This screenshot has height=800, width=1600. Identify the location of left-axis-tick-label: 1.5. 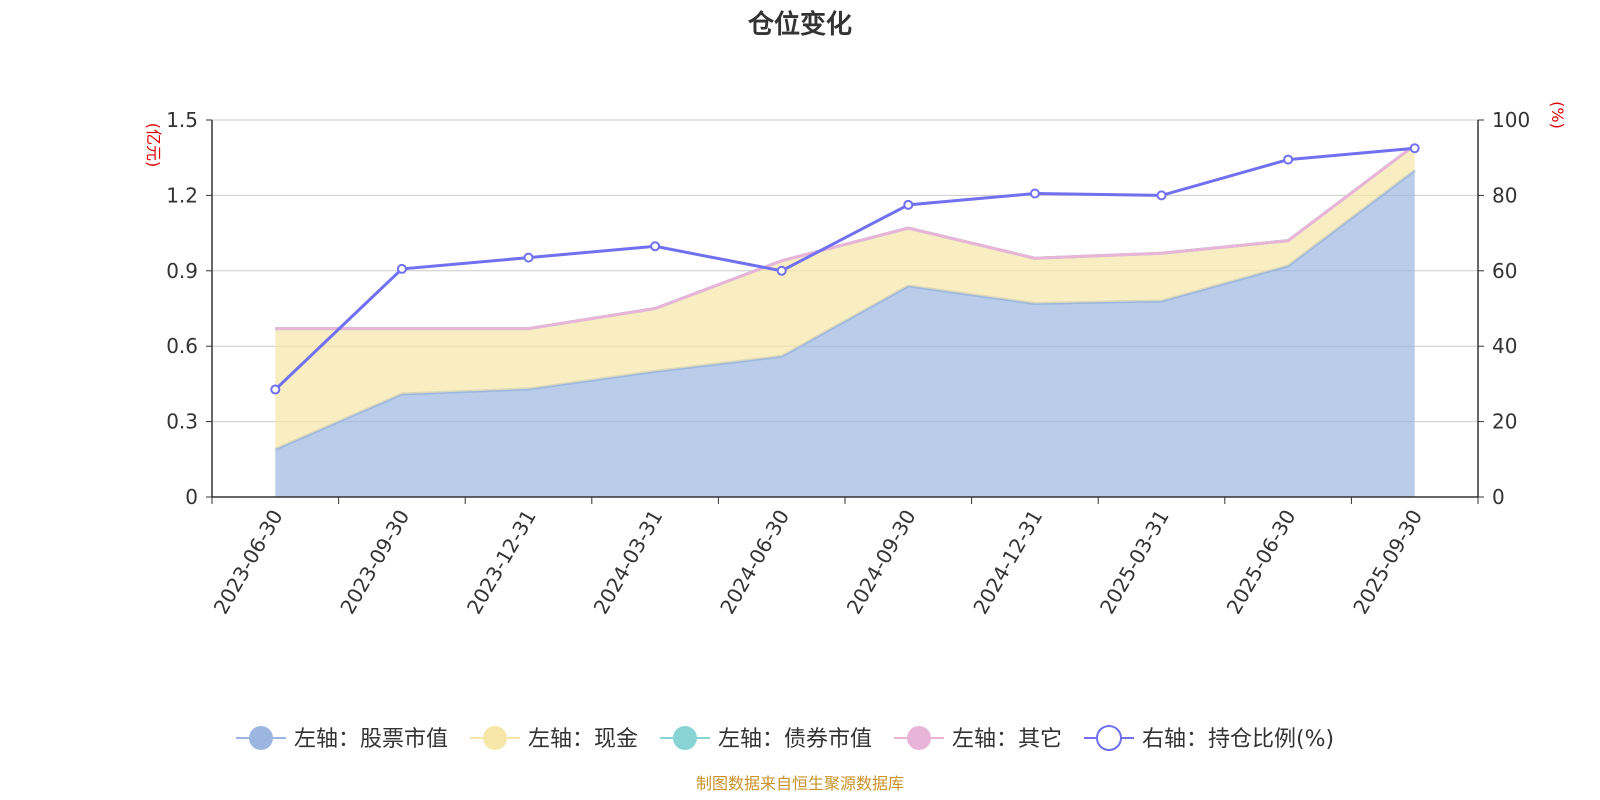
(182, 120).